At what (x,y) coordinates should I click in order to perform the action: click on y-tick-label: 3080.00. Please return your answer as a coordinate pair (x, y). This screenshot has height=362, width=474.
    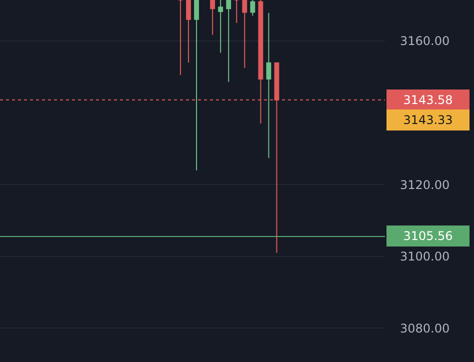
    Looking at the image, I should click on (425, 328).